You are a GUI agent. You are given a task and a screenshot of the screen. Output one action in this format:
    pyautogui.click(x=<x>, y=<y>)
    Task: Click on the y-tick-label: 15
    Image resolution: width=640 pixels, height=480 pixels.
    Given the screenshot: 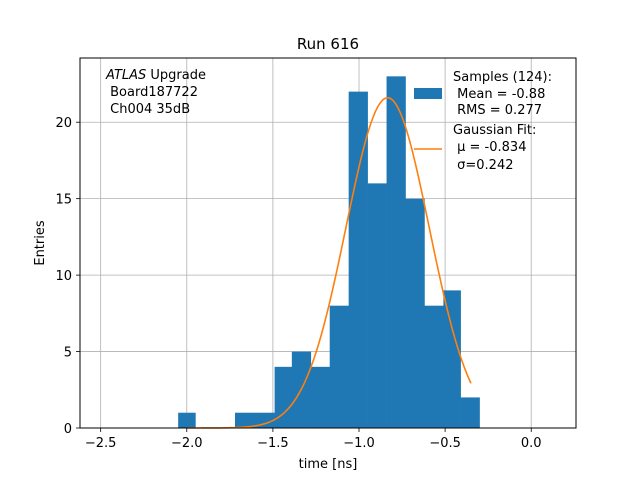 What is the action you would take?
    pyautogui.click(x=63, y=200)
    